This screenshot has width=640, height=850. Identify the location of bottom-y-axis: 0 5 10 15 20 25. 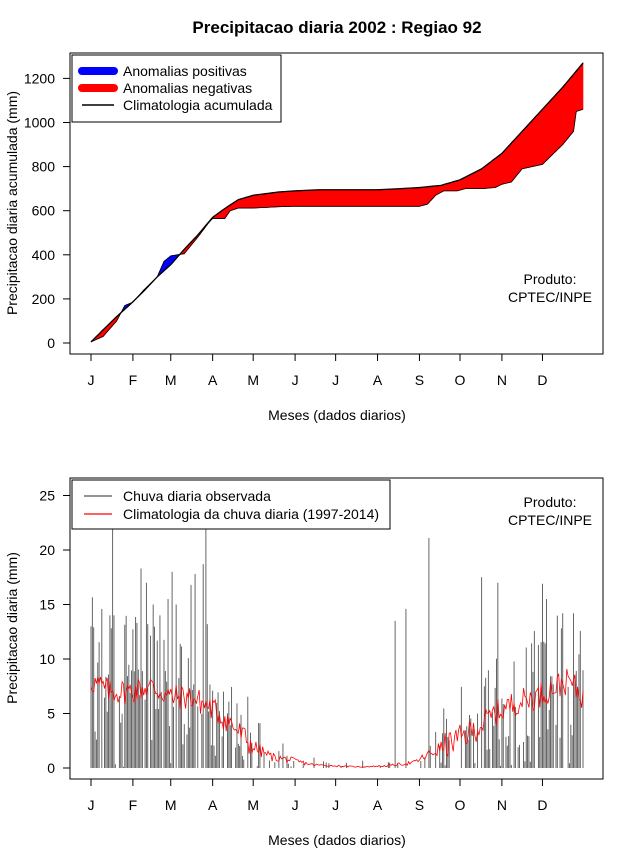
(55, 632).